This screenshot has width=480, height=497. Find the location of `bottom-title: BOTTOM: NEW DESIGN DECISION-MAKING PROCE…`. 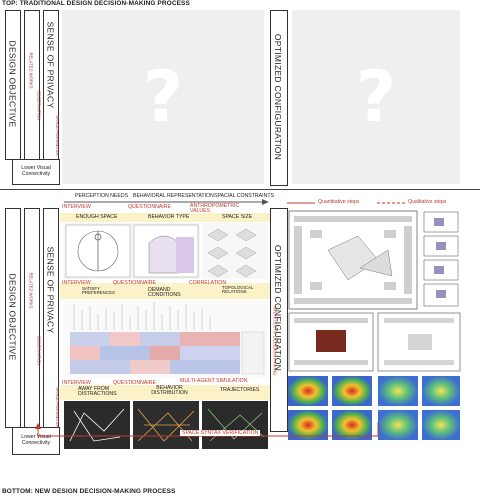

bottom-title: BOTTOM: NEW DESIGN DECISION-MAKING PROCE… is located at coordinates (89, 491).